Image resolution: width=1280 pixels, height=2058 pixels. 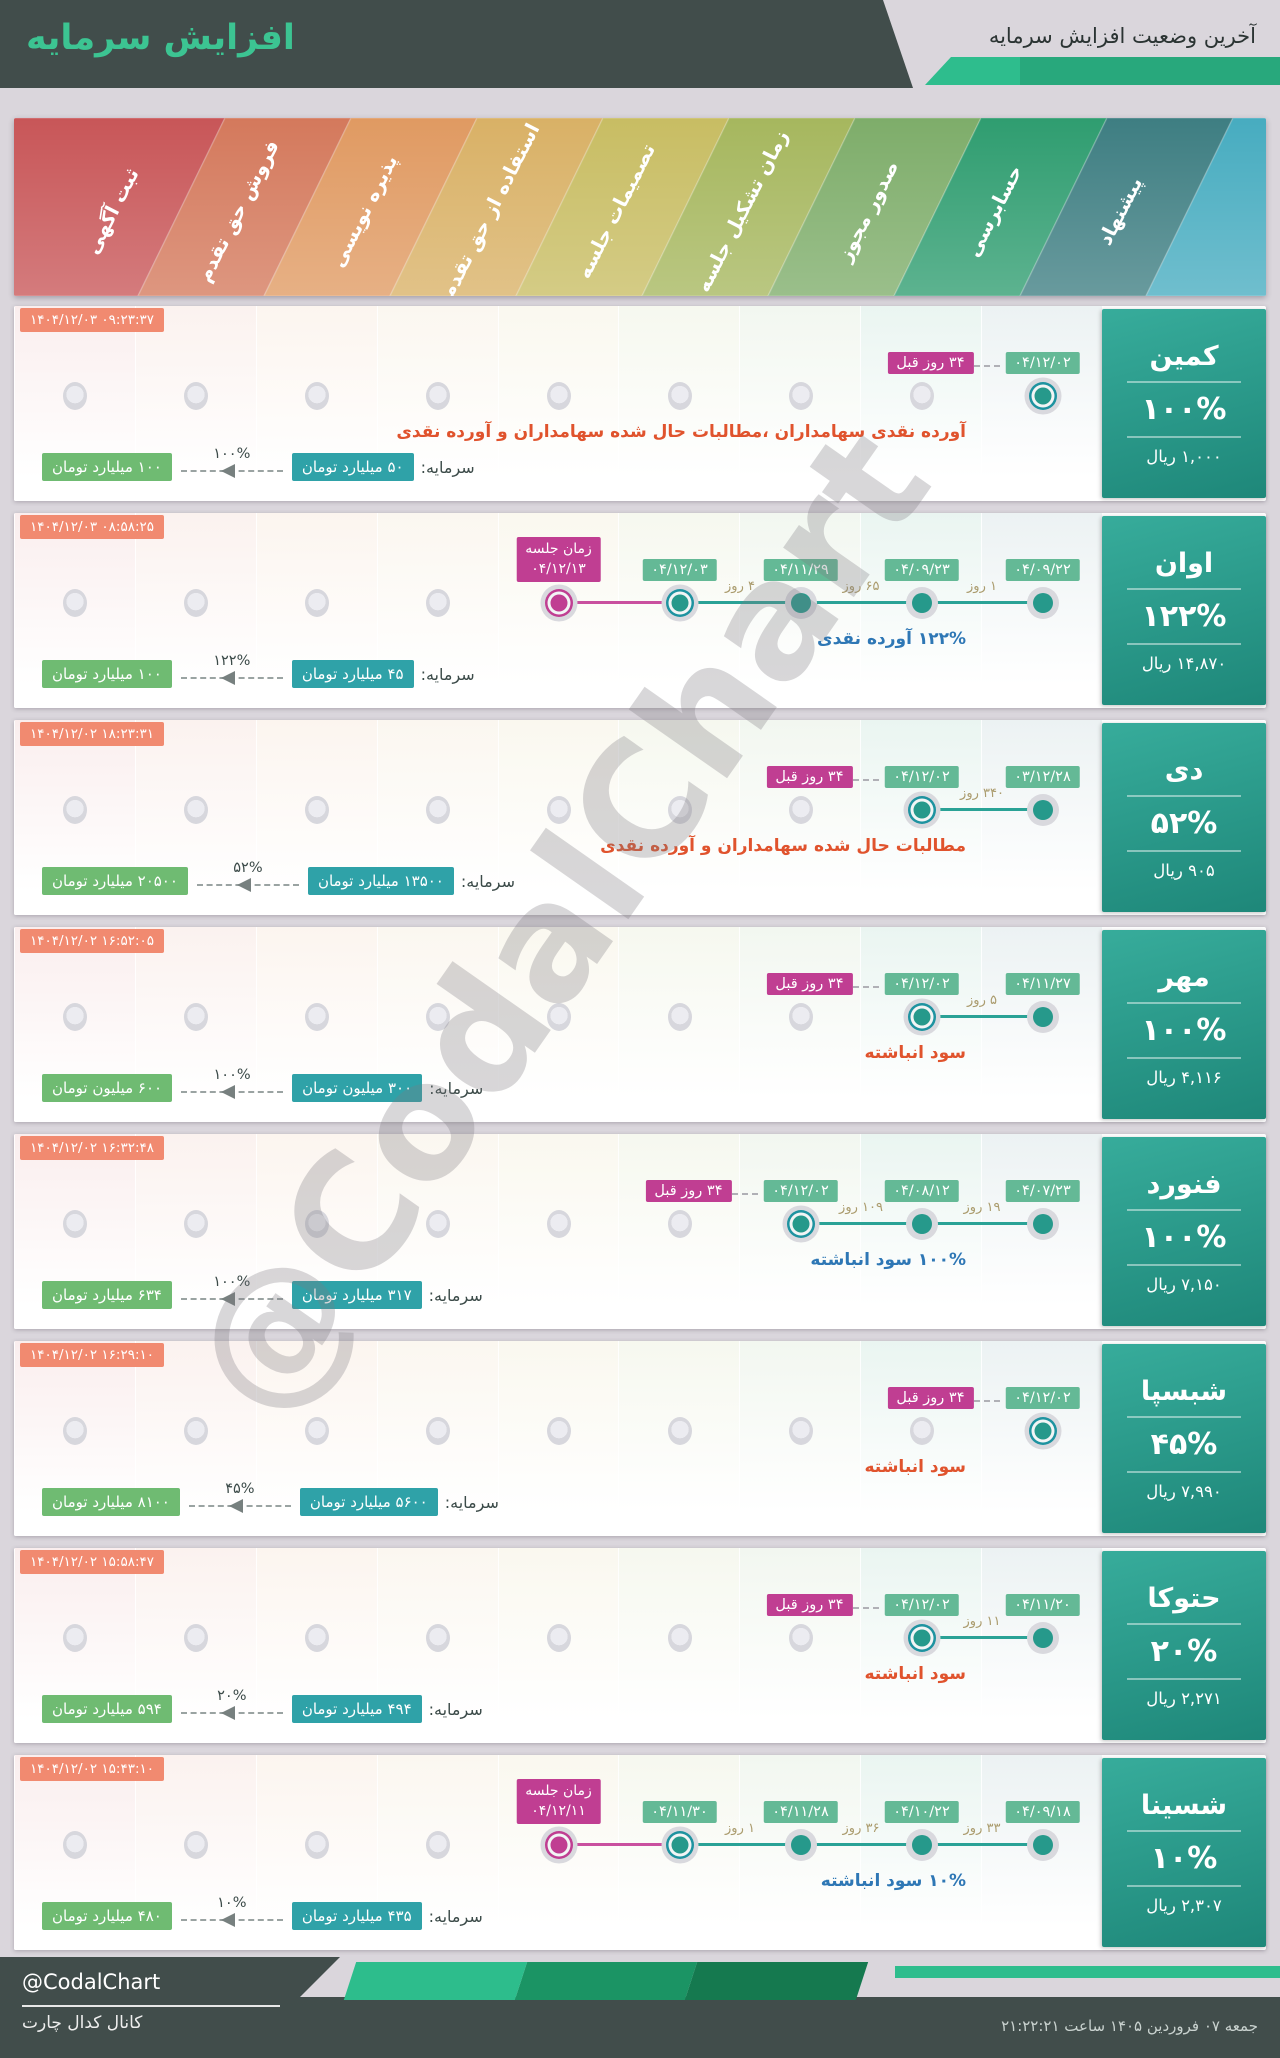 What do you see at coordinates (232, 1914) in the screenshot?
I see `capital-arrow: ۱۰%` at bounding box center [232, 1914].